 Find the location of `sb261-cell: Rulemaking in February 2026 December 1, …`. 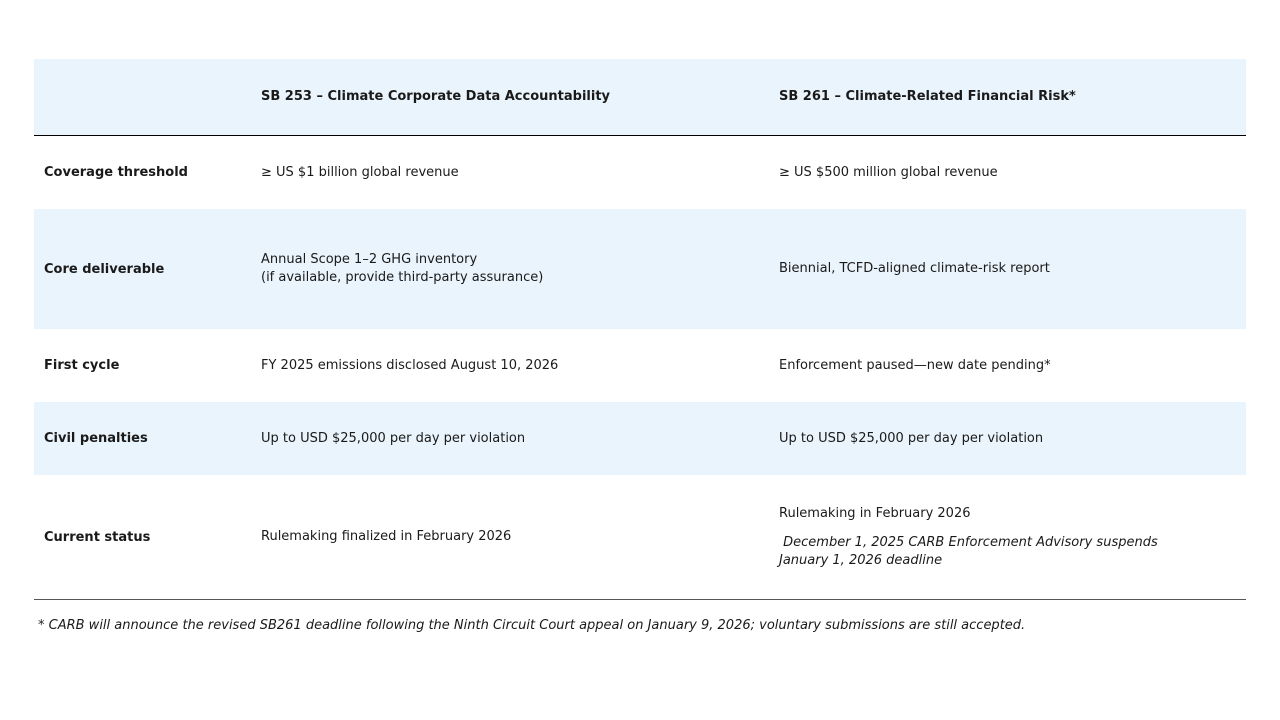

sb261-cell: Rulemaking in February 2026 December 1, … is located at coordinates (999, 537).